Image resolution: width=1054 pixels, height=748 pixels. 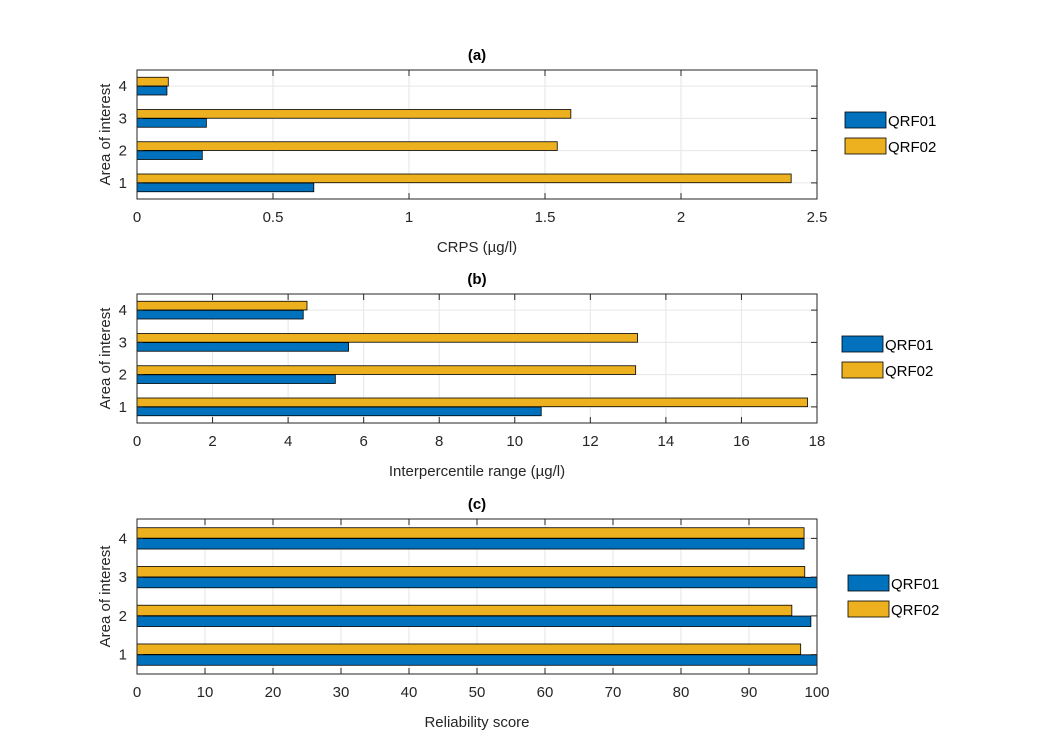 What do you see at coordinates (590, 441) in the screenshot?
I see `x-tick-label: 12` at bounding box center [590, 441].